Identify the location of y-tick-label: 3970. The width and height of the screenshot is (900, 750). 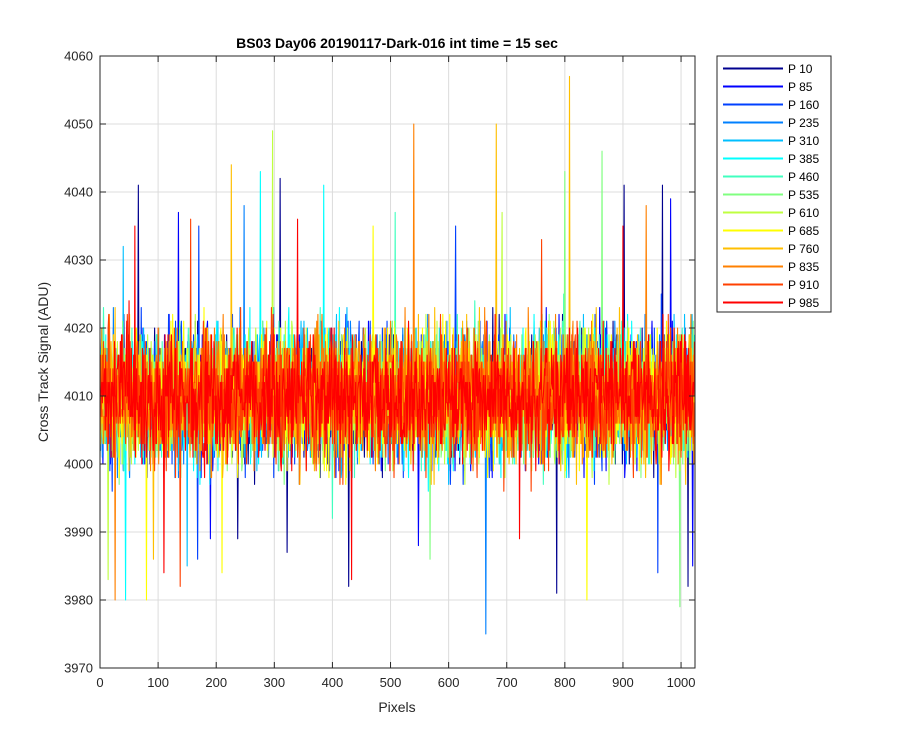
(78, 668).